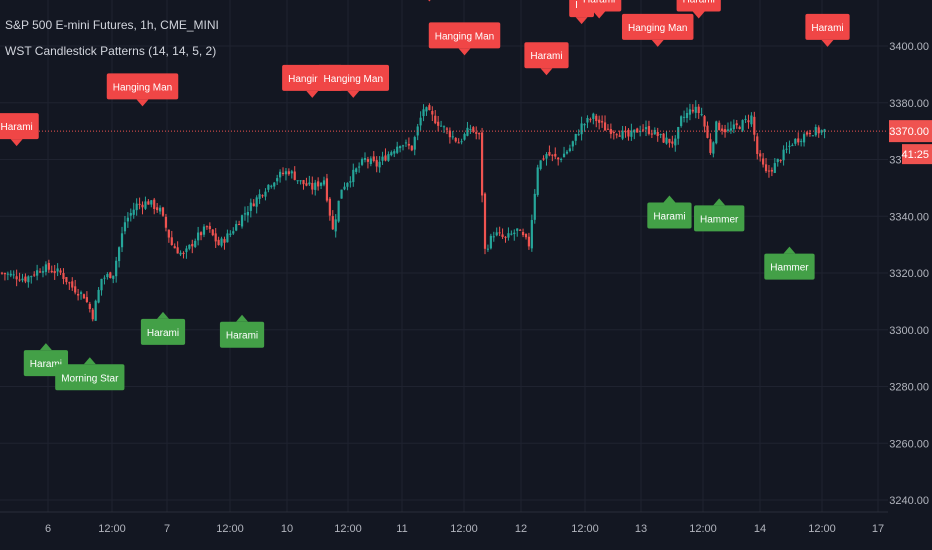 The width and height of the screenshot is (932, 550). I want to click on time-tick-label: 12:00, so click(703, 529).